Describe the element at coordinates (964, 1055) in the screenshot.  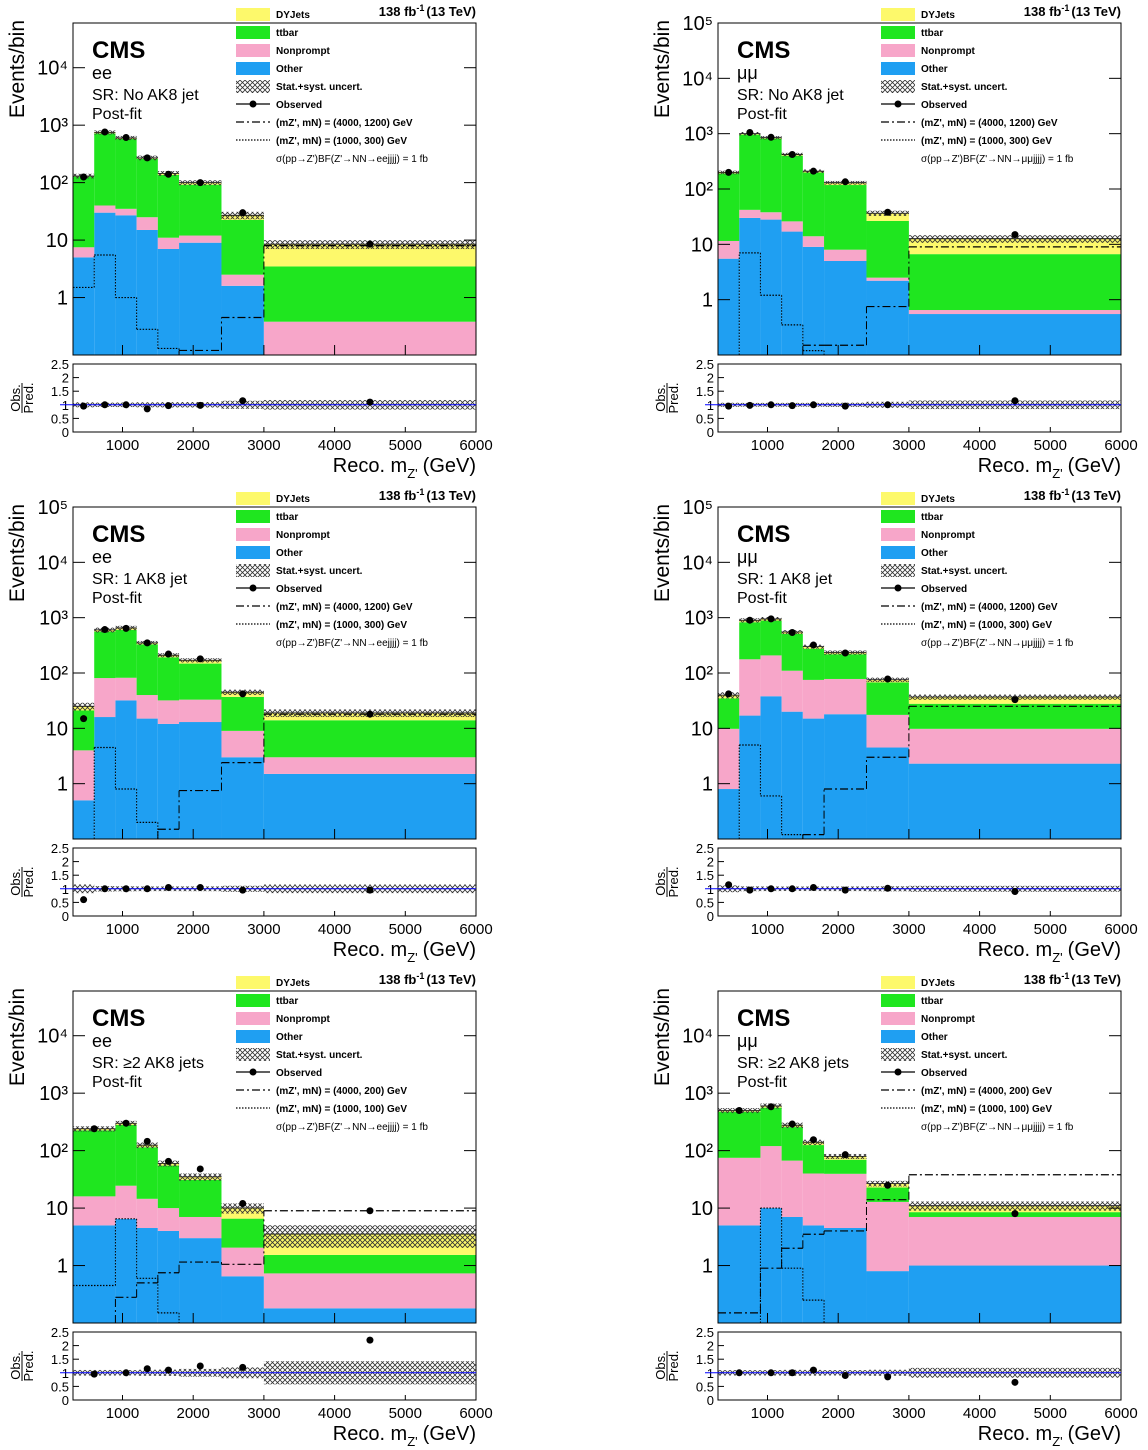
I see `legend-label: Stat.+syst. uncert.` at that location.